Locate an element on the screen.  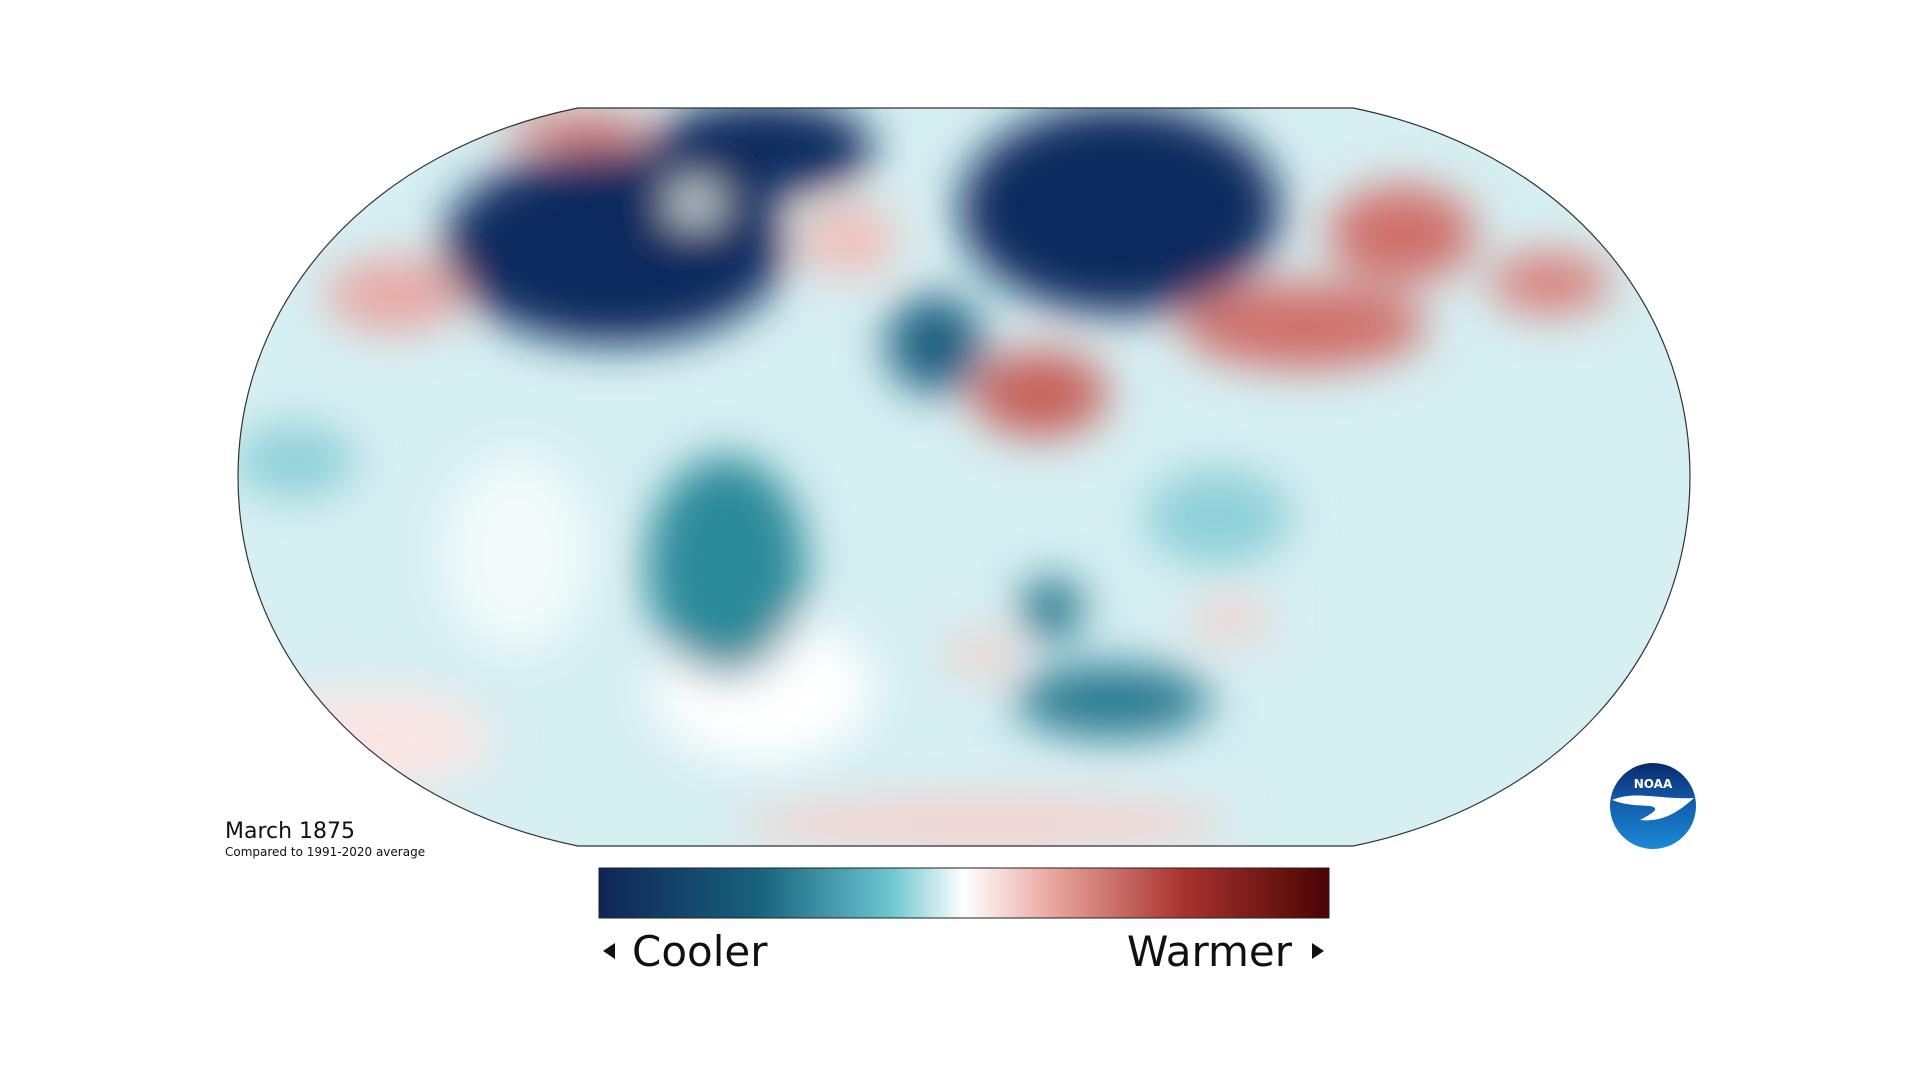
cooler-arrow is located at coordinates (609, 951).